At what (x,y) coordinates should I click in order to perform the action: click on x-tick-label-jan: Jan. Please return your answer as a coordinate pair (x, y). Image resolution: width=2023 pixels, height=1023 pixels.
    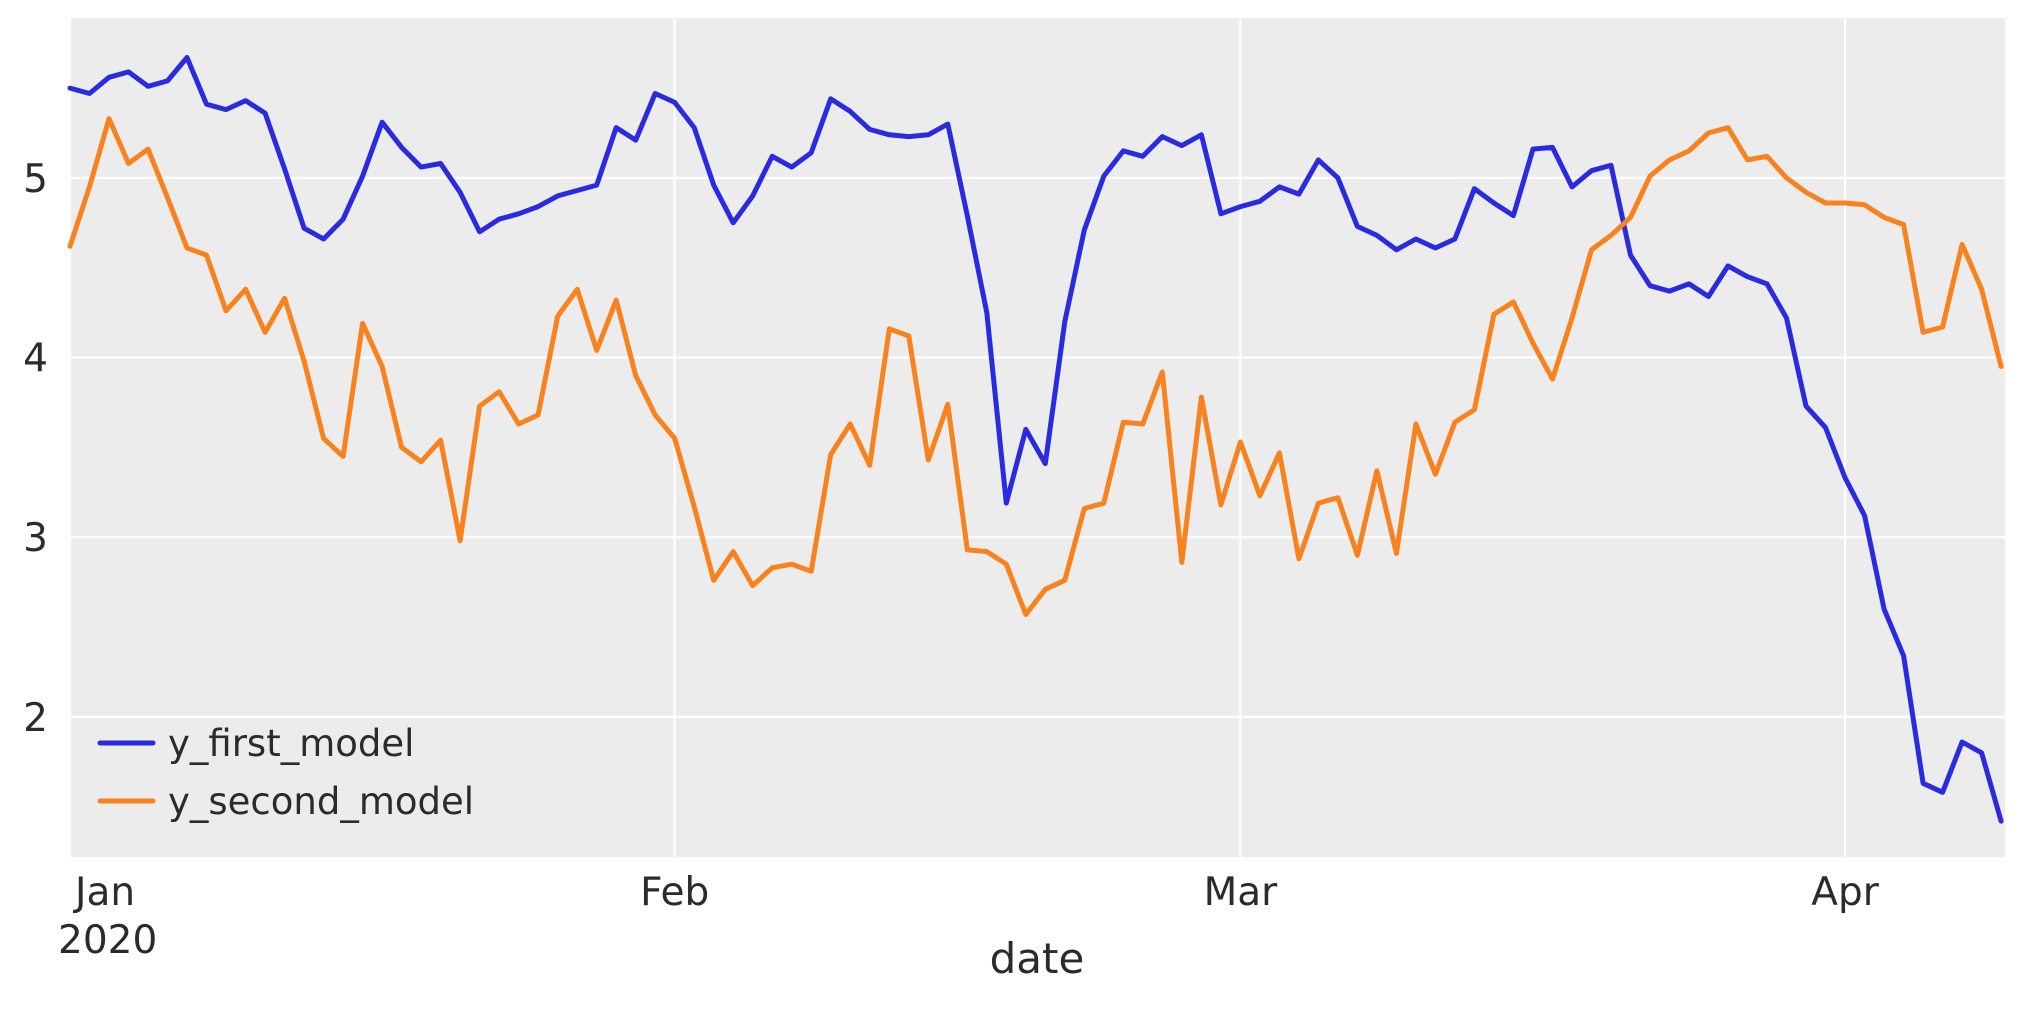
    Looking at the image, I should click on (103, 892).